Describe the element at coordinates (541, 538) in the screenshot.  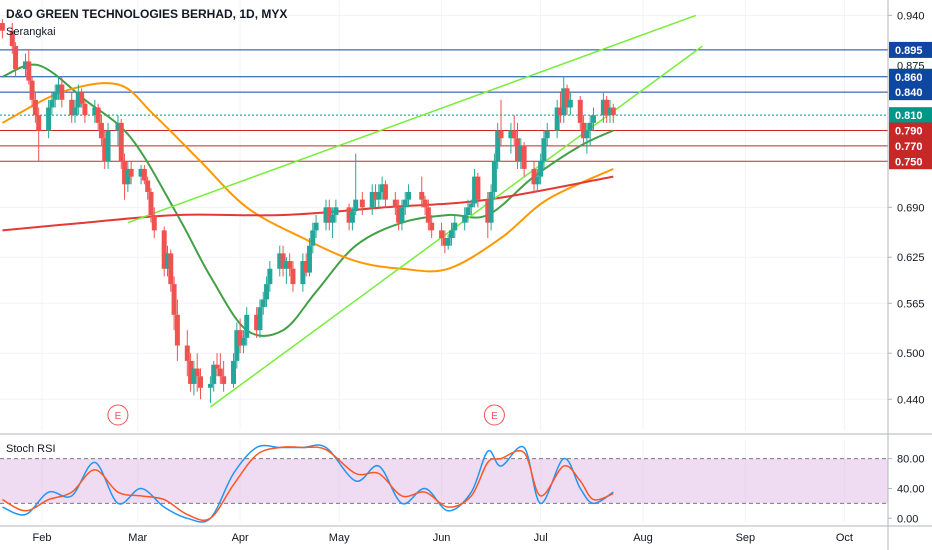
I see `time-tick-label: Jul` at that location.